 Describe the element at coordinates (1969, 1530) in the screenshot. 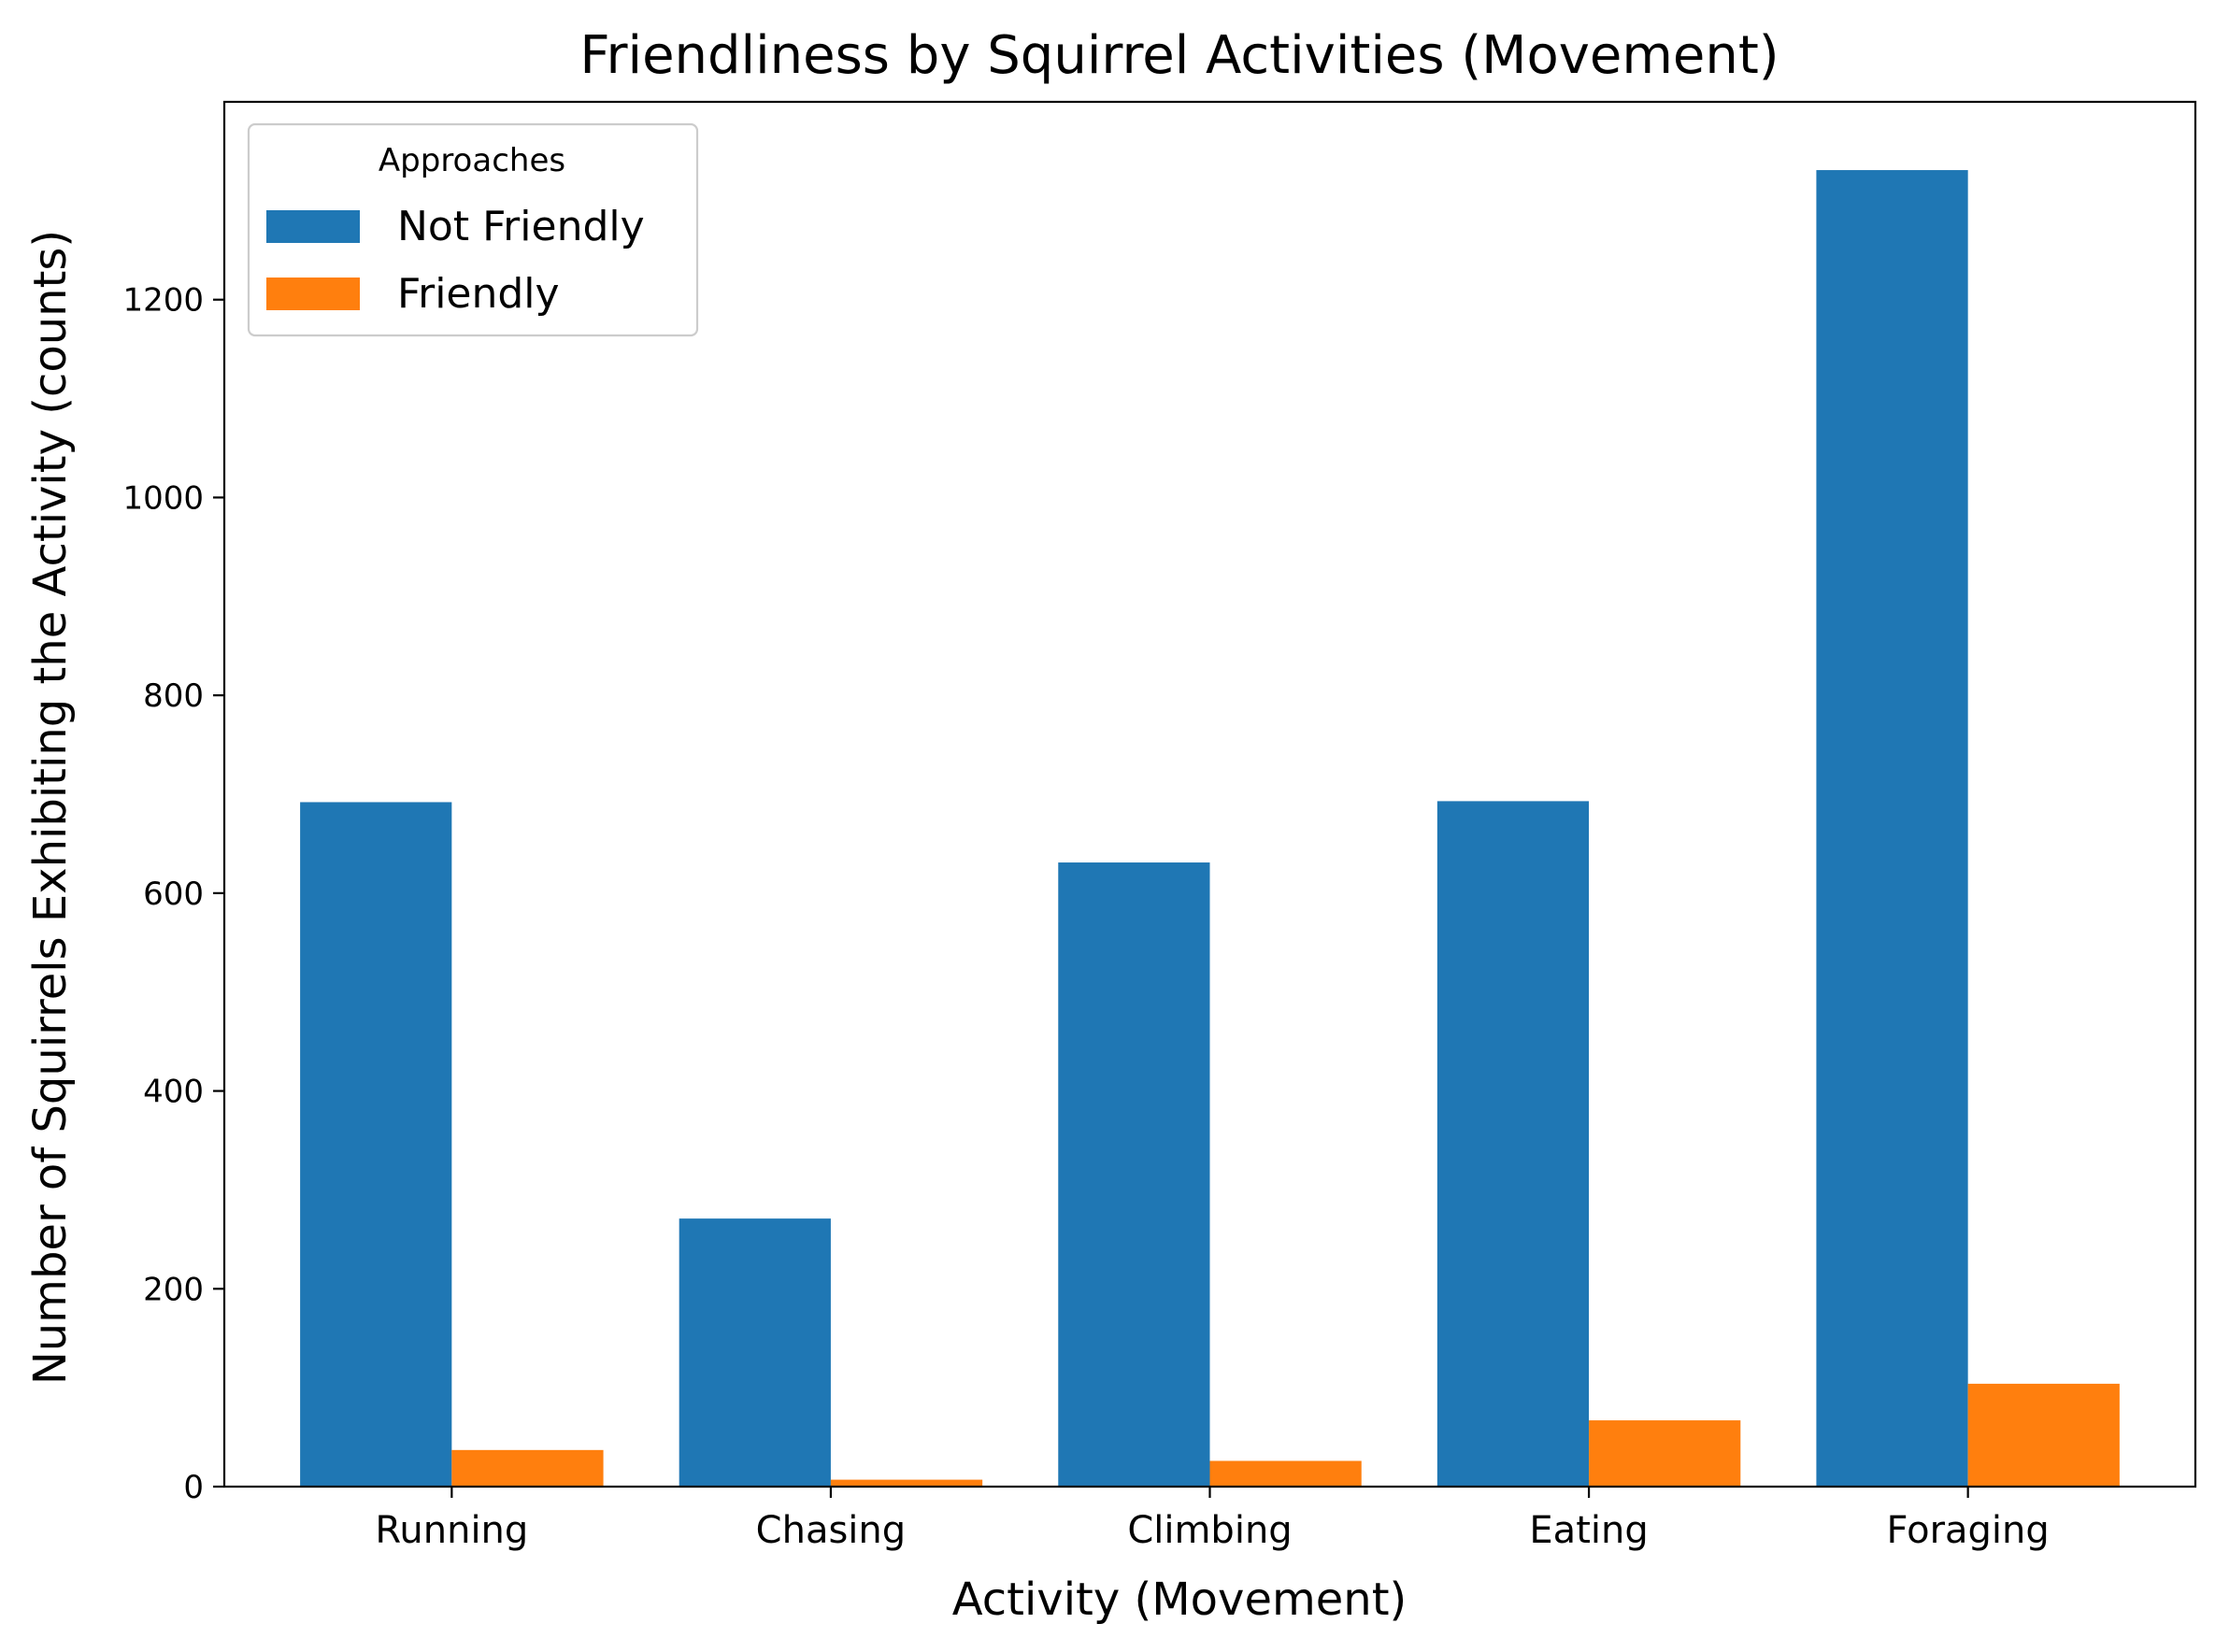

I see `x-tick-label-foraging: Foraging` at that location.